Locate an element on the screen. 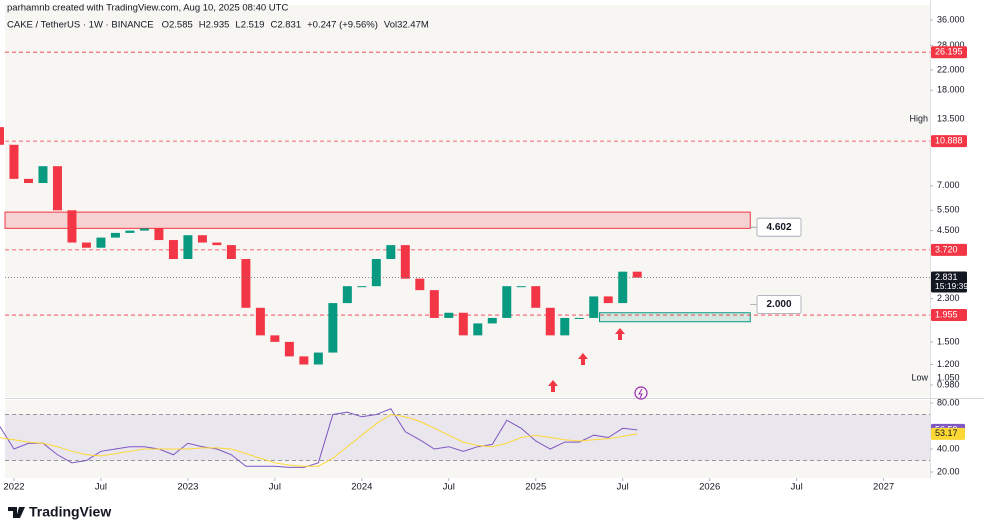  event-icon is located at coordinates (641, 393).